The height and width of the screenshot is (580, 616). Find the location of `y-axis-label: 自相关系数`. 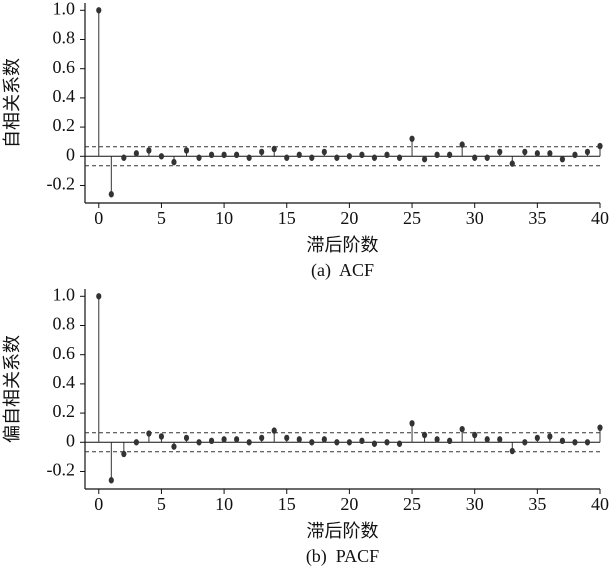

y-axis-label: 自相关系数 is located at coordinates (12, 103).